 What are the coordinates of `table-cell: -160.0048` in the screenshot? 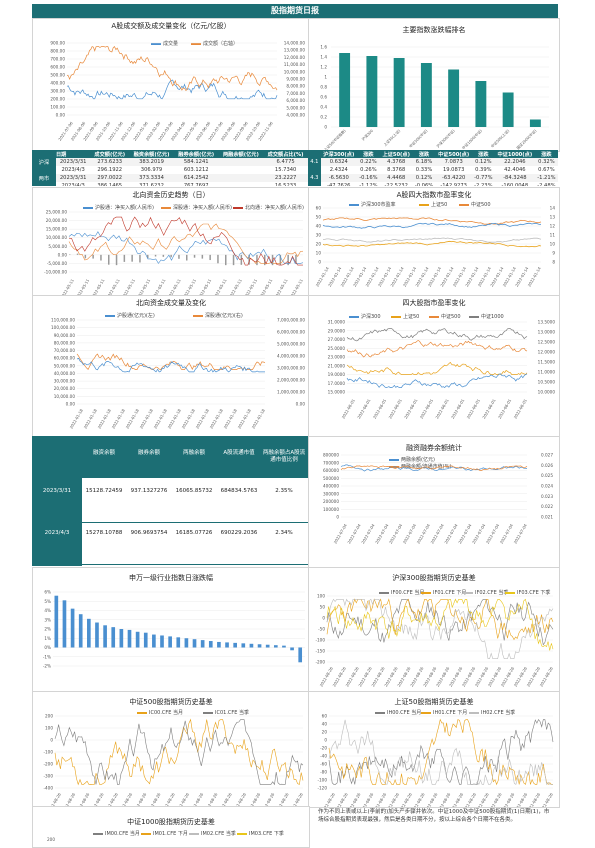 It's located at (515, 184).